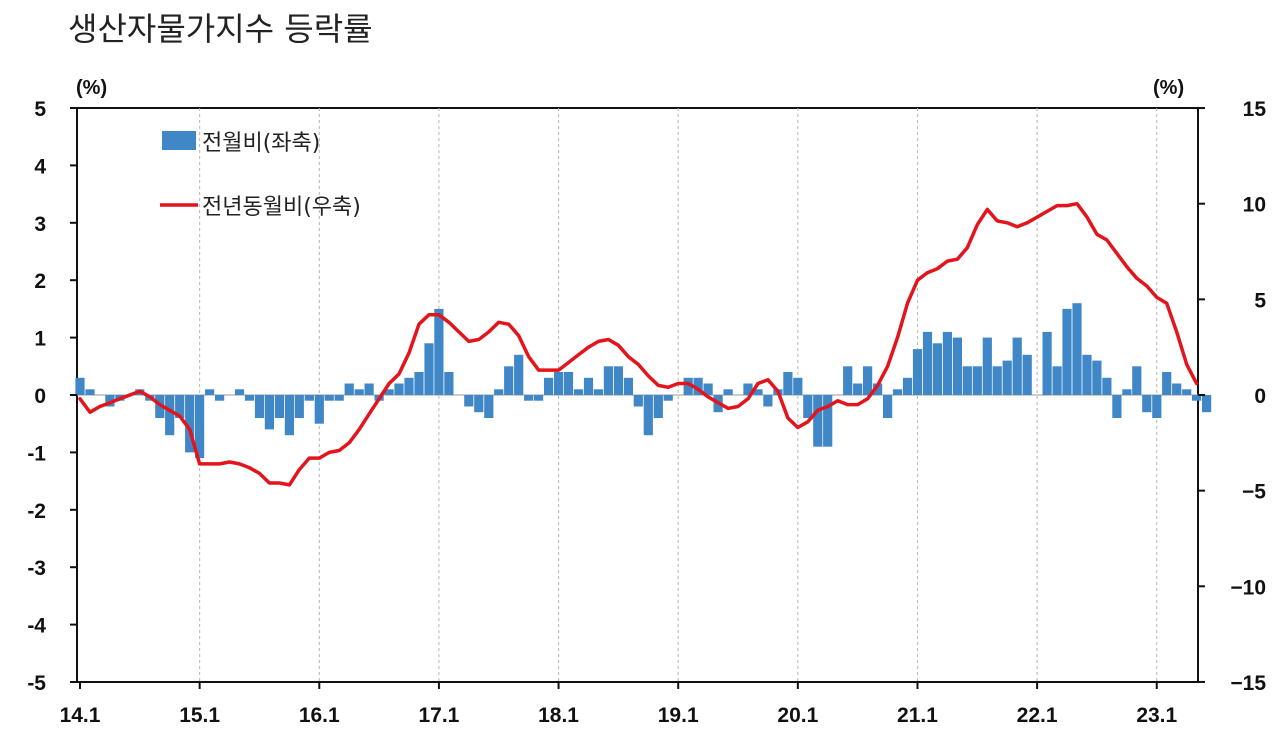 Image resolution: width=1280 pixels, height=737 pixels. I want to click on left-tick-label: 1, so click(40, 339).